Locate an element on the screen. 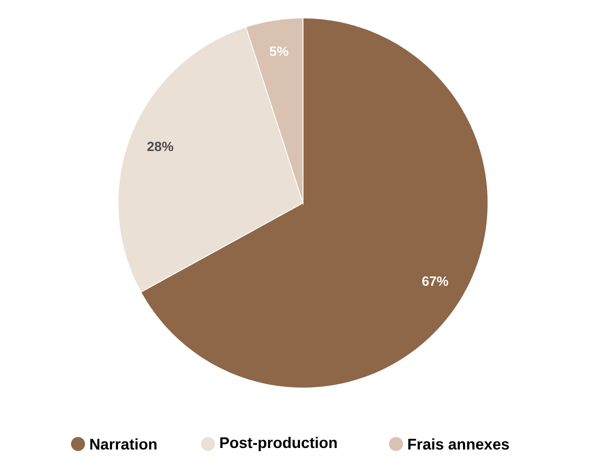 Image resolution: width=593 pixels, height=471 pixels. data-label: 5% is located at coordinates (279, 51).